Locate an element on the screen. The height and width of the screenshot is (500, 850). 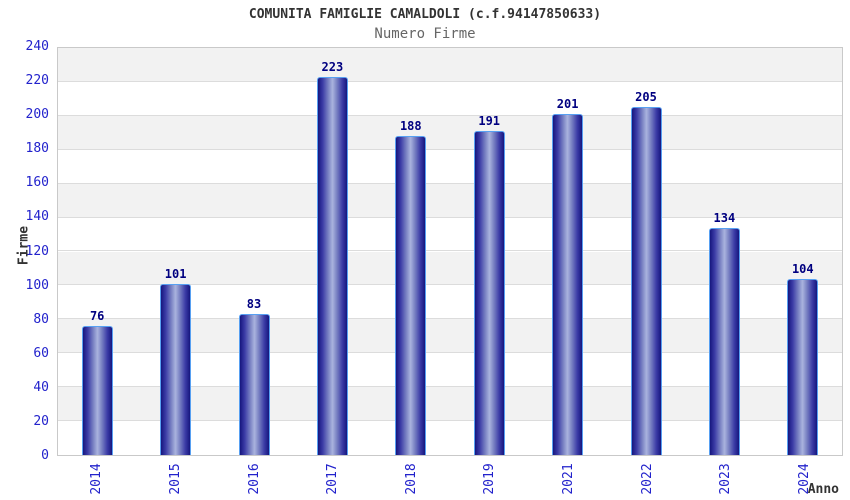
y-tick-label: 120 is located at coordinates (37, 251).